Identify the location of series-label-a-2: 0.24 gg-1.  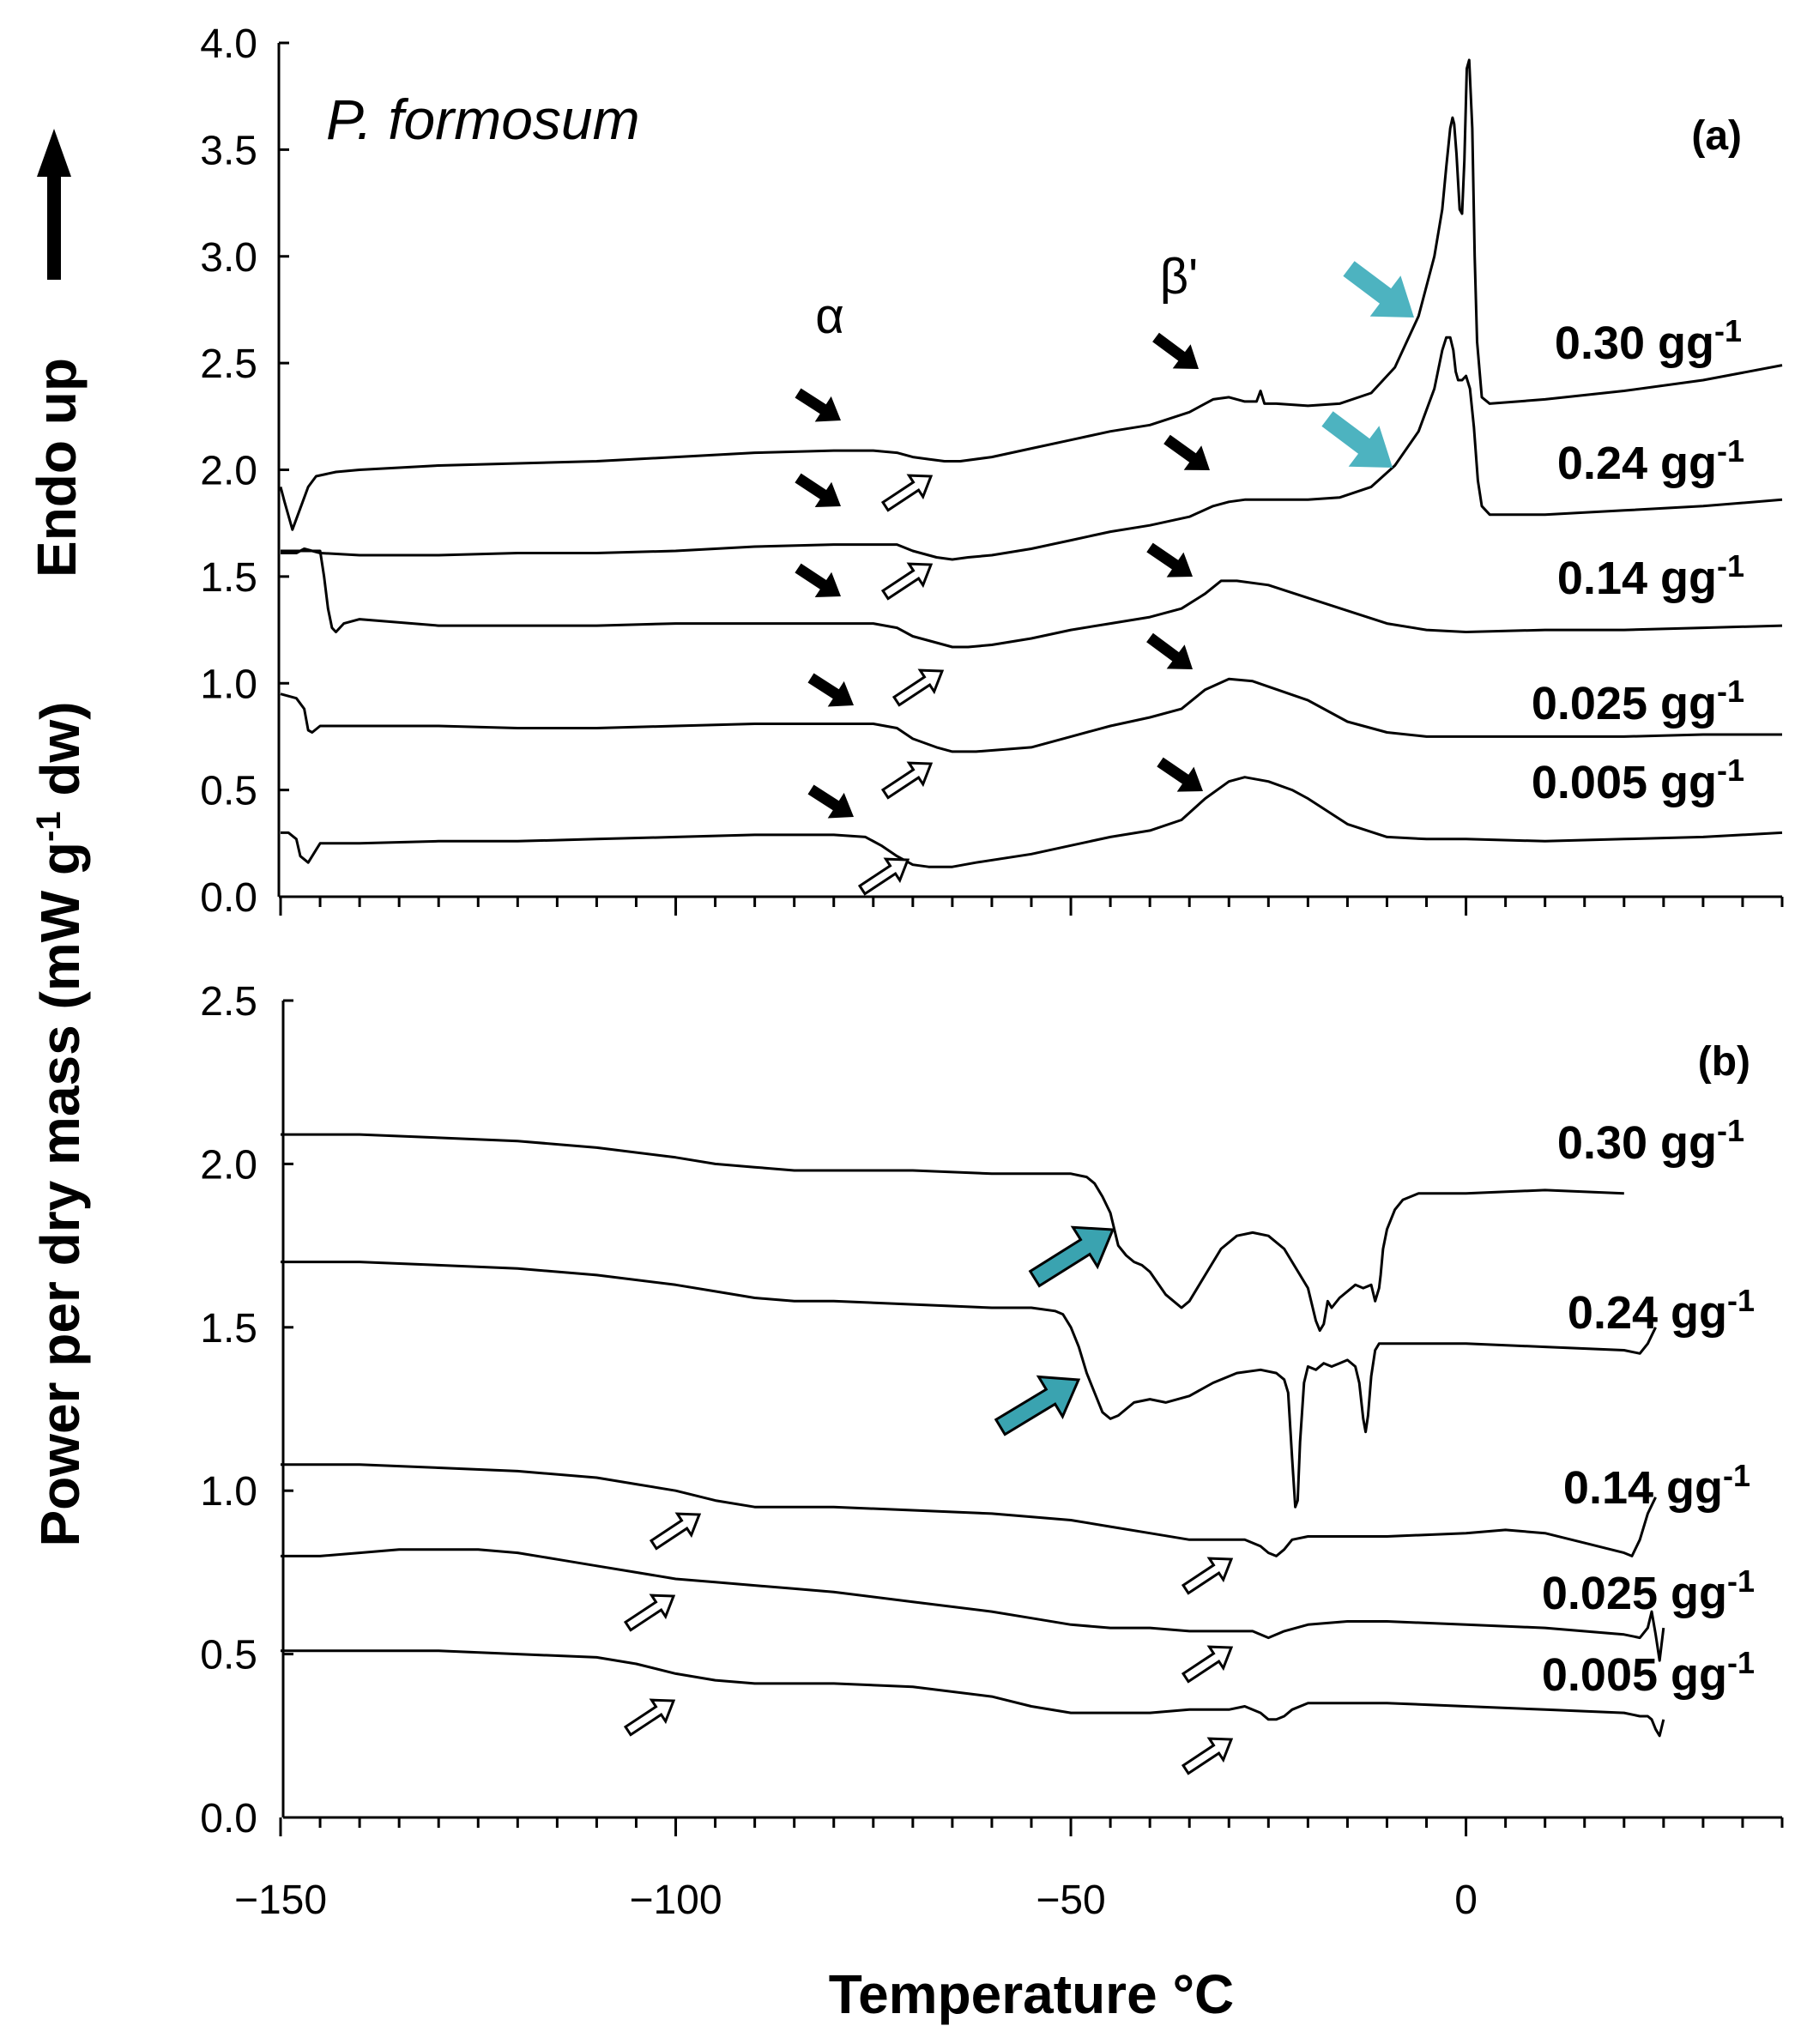
(1651, 461).